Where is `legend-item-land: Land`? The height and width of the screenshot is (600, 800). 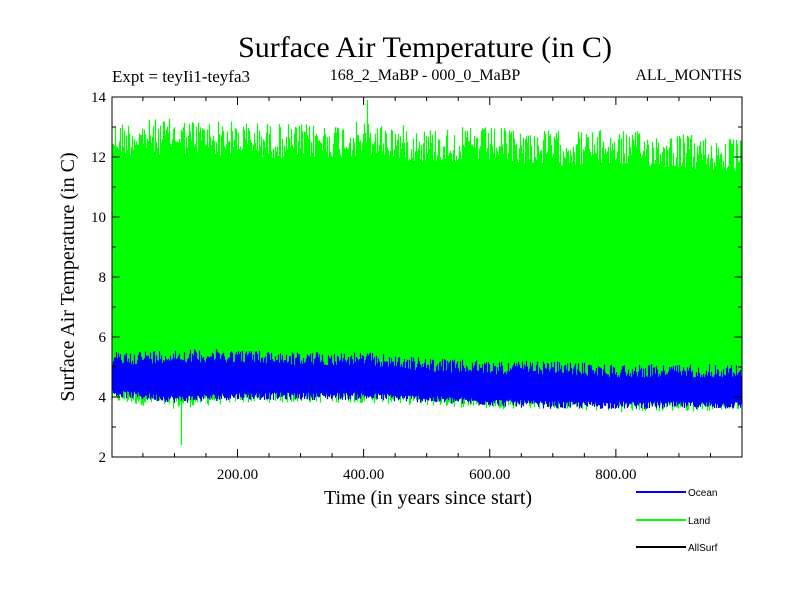 legend-item-land: Land is located at coordinates (673, 521).